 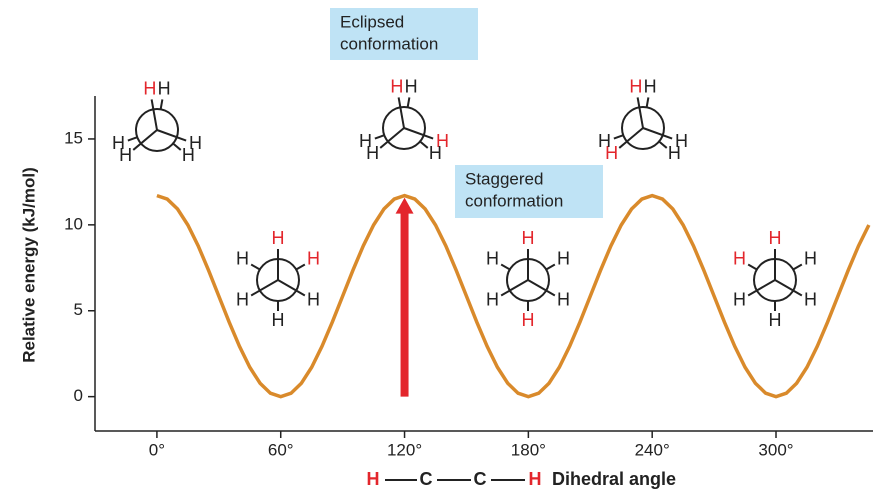 What do you see at coordinates (73, 137) in the screenshot?
I see `y-tick-label: 15` at bounding box center [73, 137].